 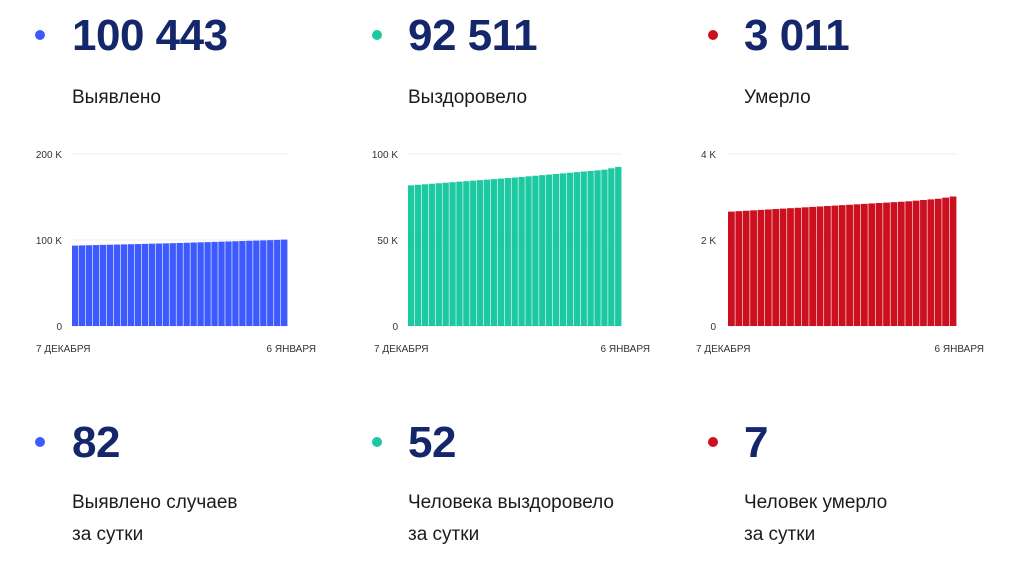 What do you see at coordinates (40, 35) in the screenshot?
I see `detected-dot-icon` at bounding box center [40, 35].